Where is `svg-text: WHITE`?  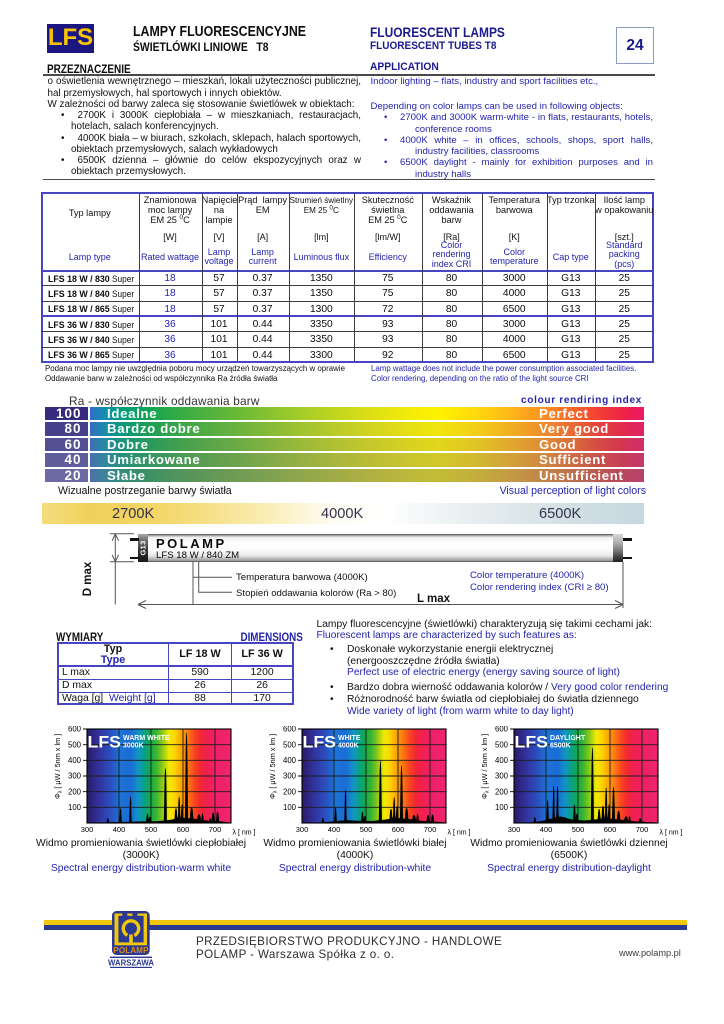 svg-text: WHITE is located at coordinates (349, 738).